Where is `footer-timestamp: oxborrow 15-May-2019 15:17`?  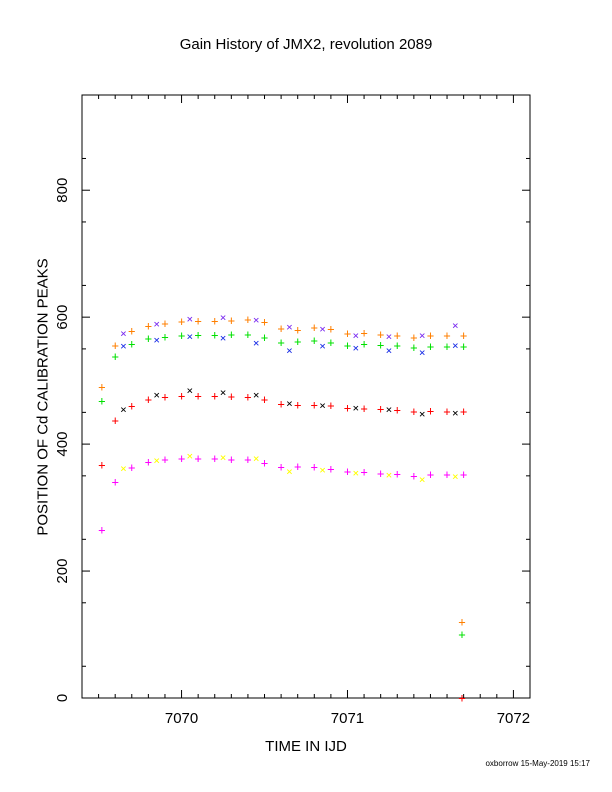
footer-timestamp: oxborrow 15-May-2019 15:17 is located at coordinates (537, 763).